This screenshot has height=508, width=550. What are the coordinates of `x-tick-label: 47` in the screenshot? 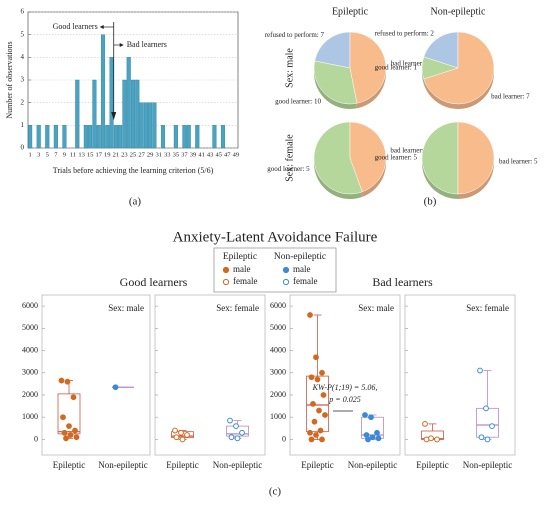 It's located at (227, 154).